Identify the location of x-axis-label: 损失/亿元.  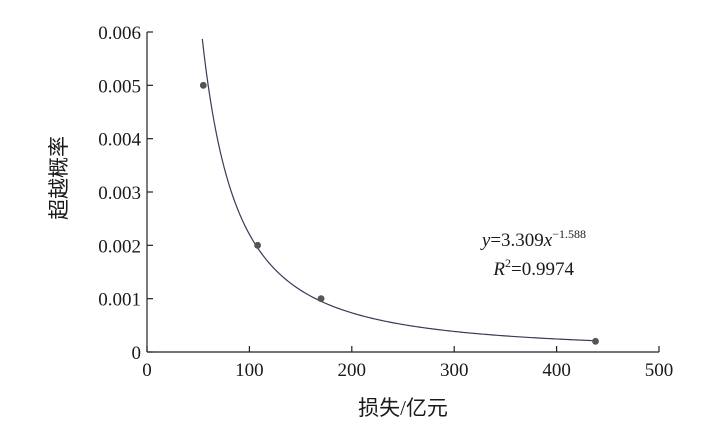
(403, 408).